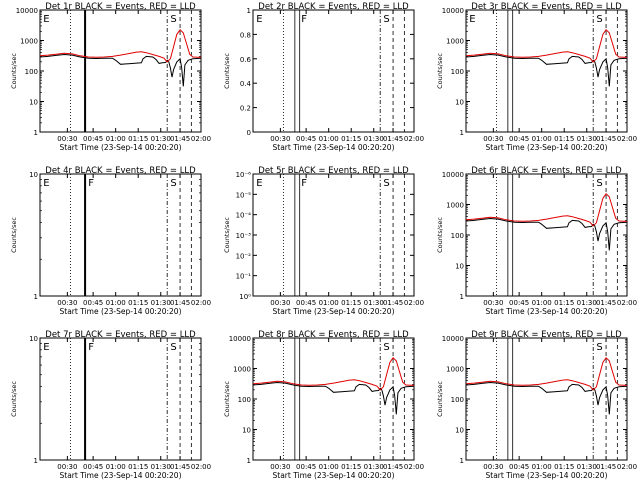 Image resolution: width=640 pixels, height=480 pixels. What do you see at coordinates (91, 183) in the screenshot?
I see `flag-f: F` at bounding box center [91, 183].